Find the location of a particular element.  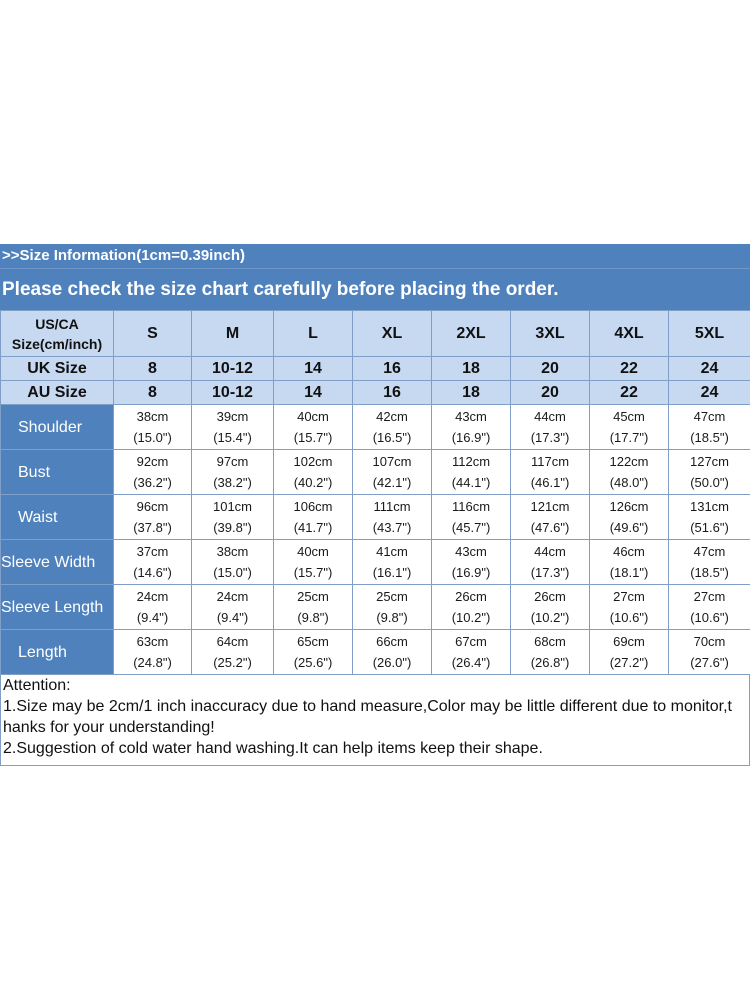

inch-value: (41.7") is located at coordinates (313, 527).